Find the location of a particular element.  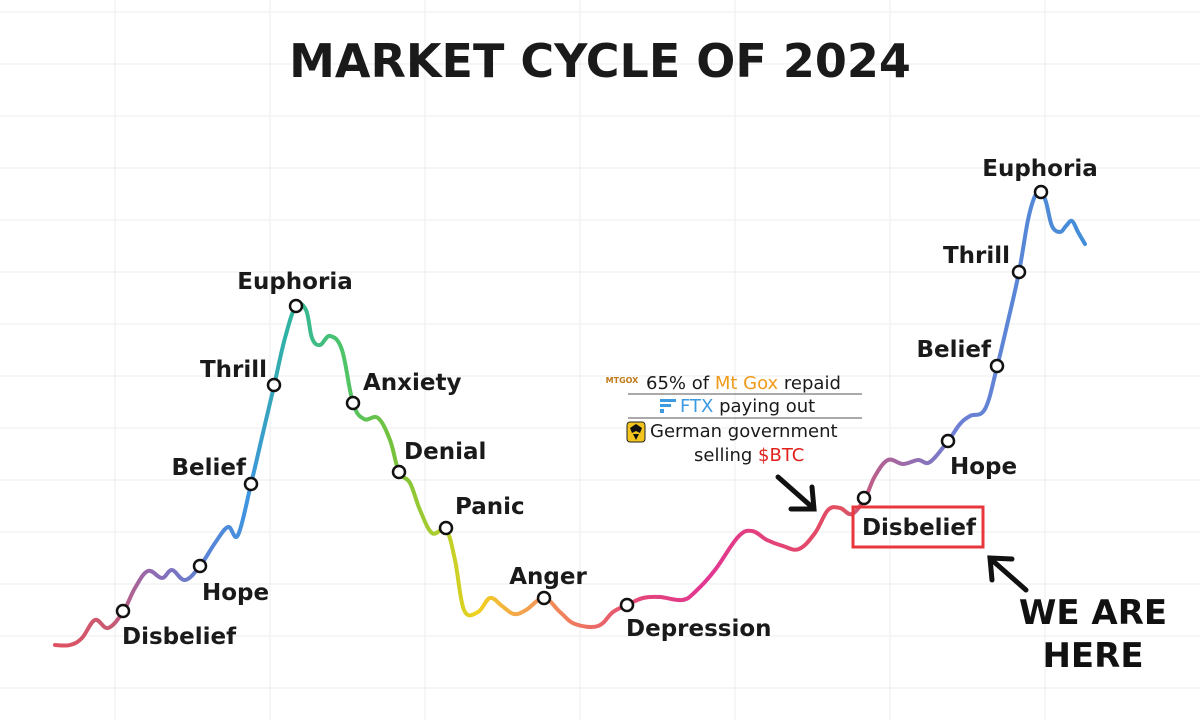

phase-marker-cycle1-denial is located at coordinates (399, 472).